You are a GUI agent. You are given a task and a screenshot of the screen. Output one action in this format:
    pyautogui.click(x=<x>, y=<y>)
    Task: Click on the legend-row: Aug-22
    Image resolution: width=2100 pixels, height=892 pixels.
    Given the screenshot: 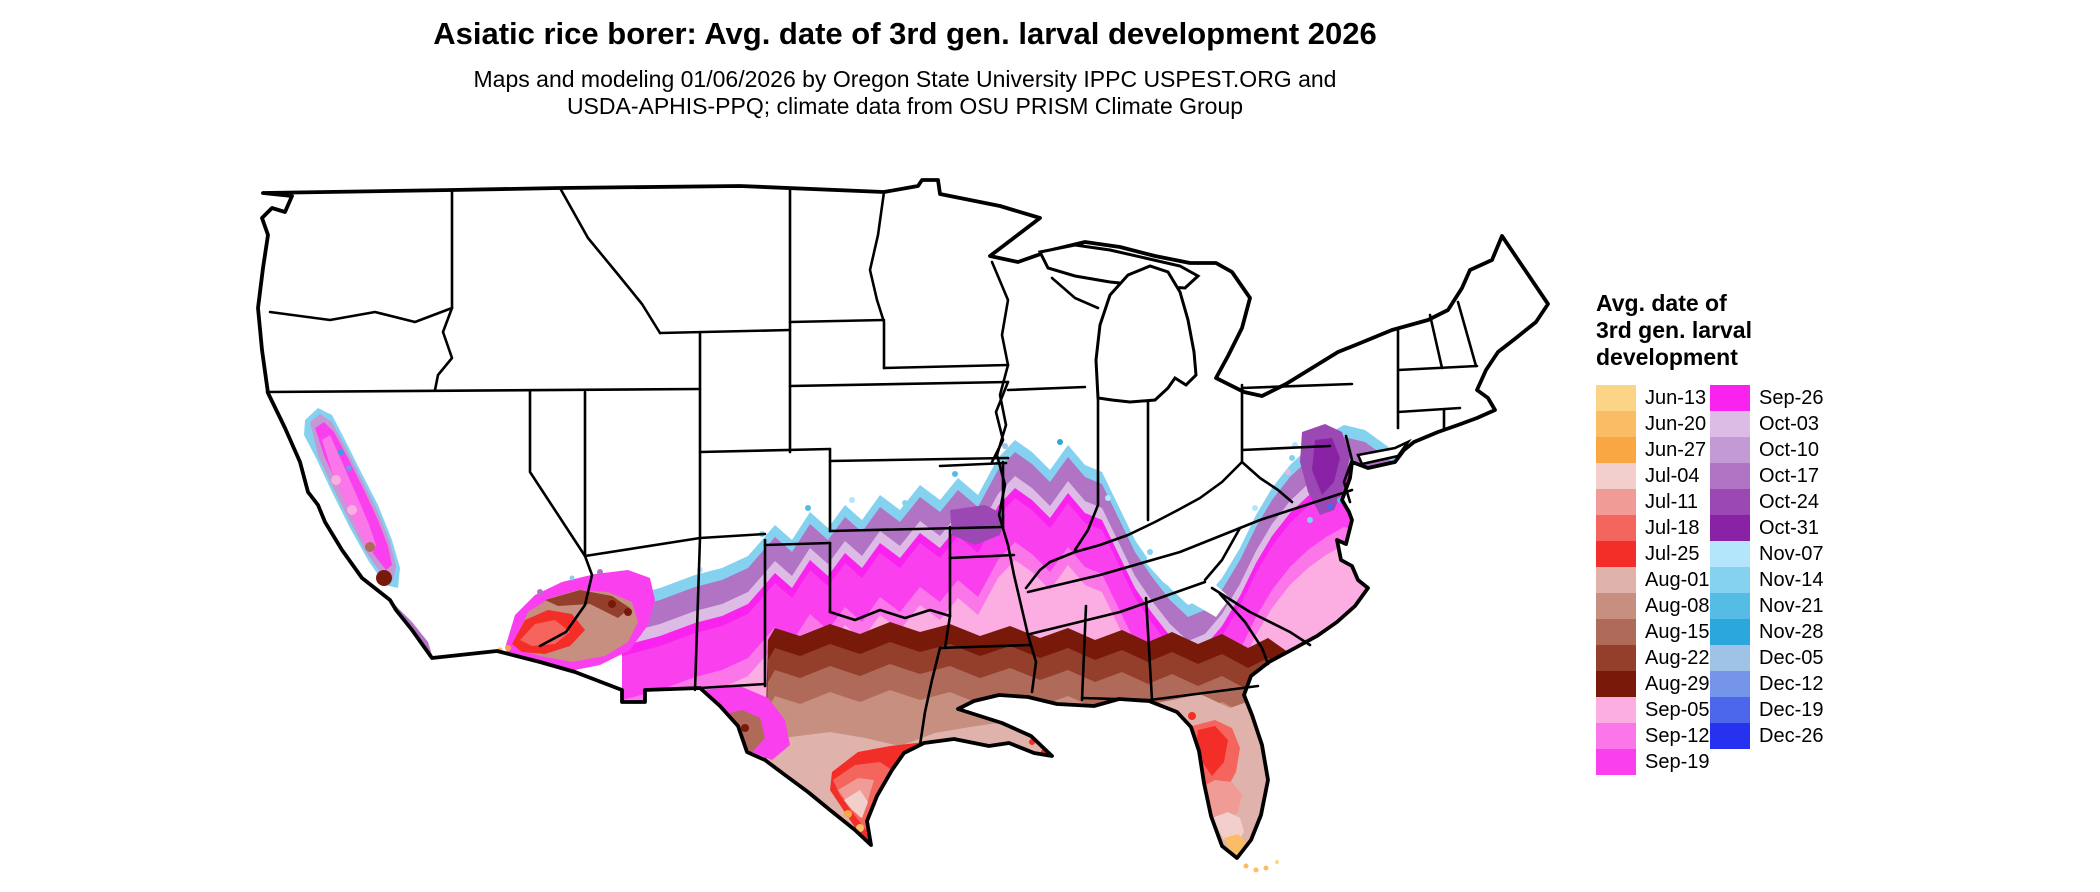 What is the action you would take?
    pyautogui.click(x=1653, y=658)
    